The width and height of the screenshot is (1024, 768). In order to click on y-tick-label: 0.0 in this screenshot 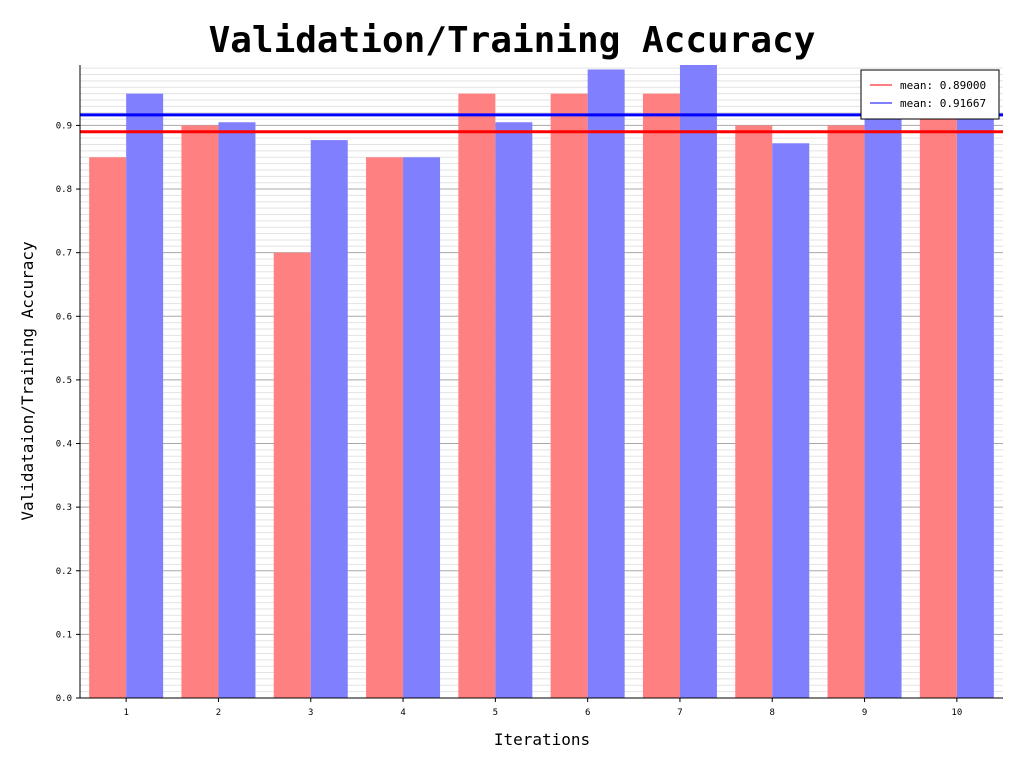, I will do `click(64, 699)`.